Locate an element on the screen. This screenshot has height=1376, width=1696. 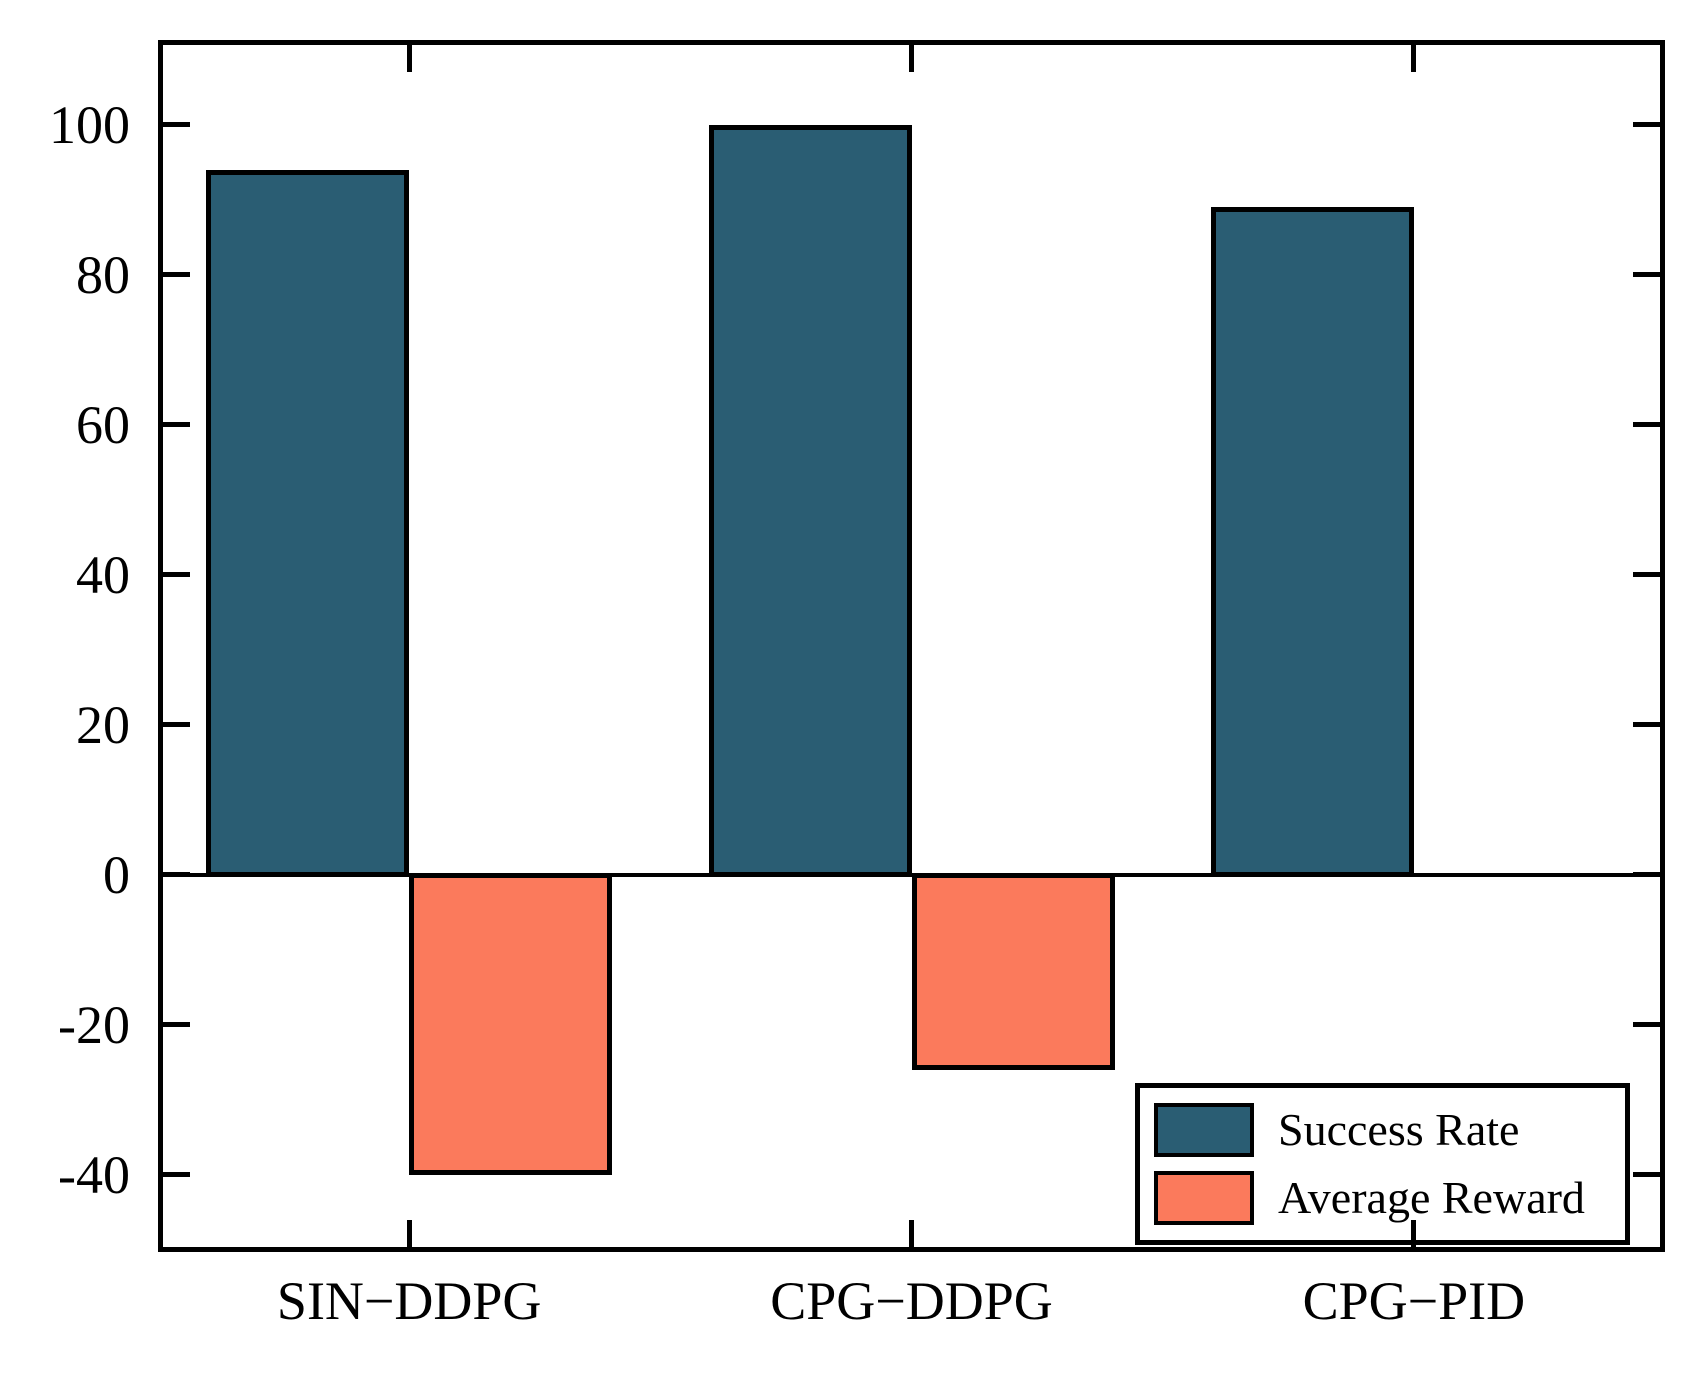
x-category-label-cpg-ddpg: CPG−DDPG is located at coordinates (911, 1301).